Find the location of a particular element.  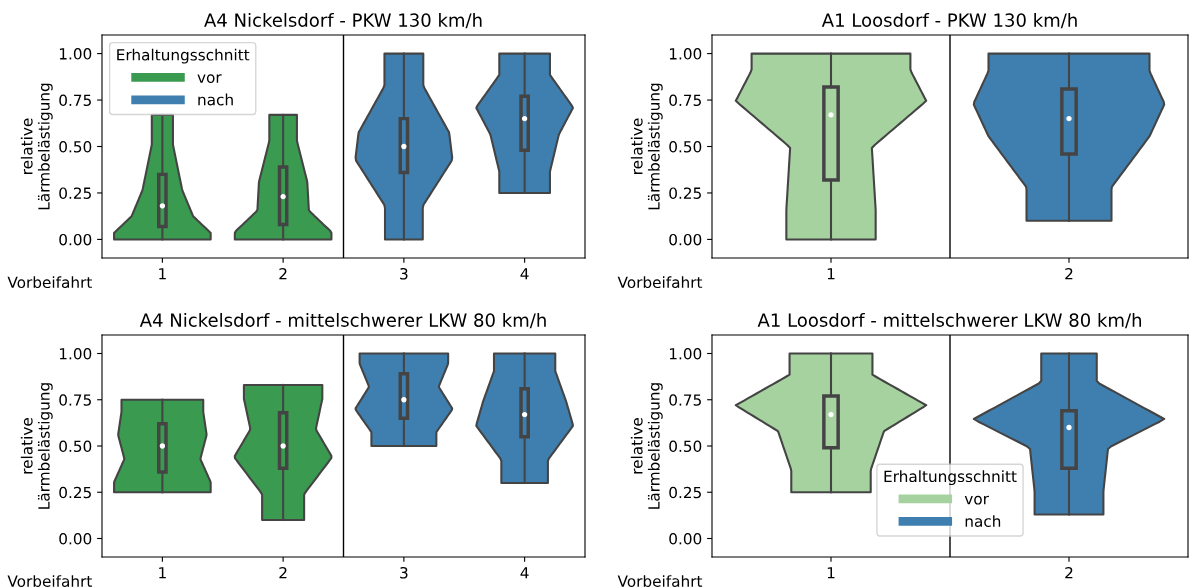

chart-title: A1 Loosdorf - PKW 130 km/h is located at coordinates (949, 20).